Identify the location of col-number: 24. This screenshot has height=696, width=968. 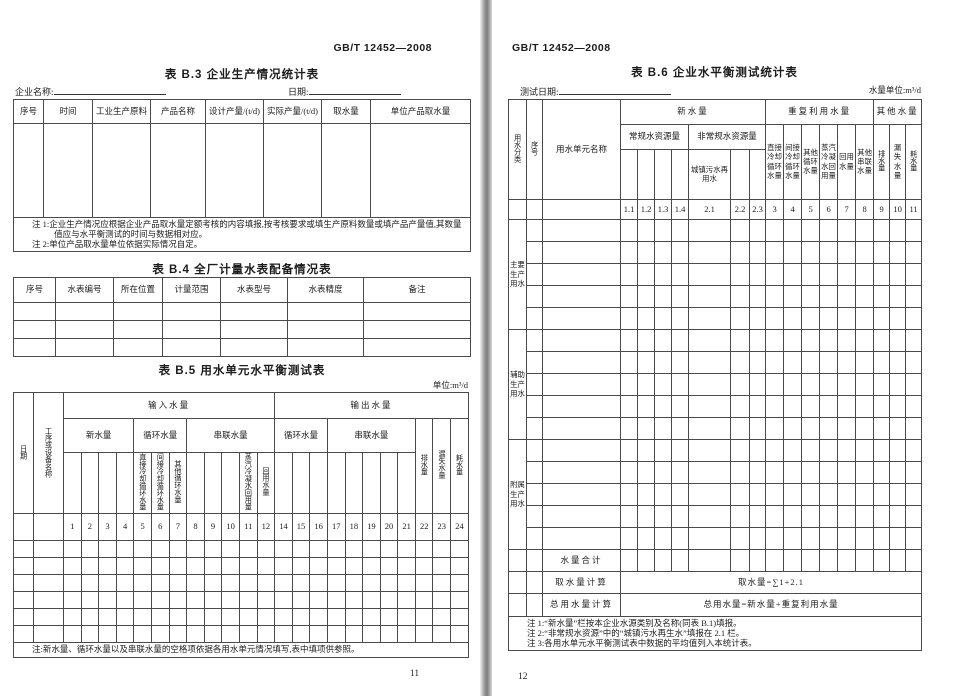
(459, 527).